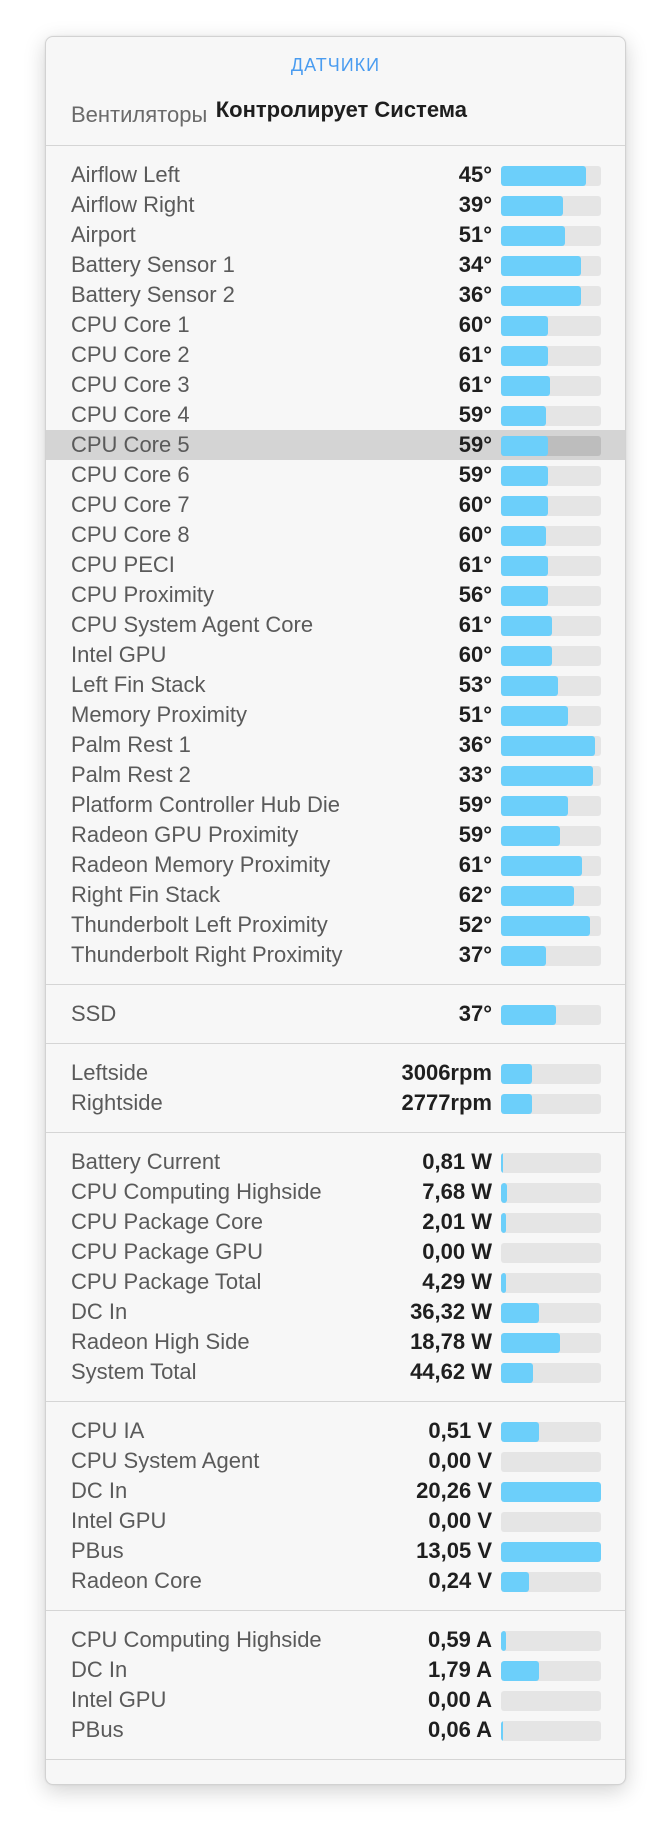  Describe the element at coordinates (335, 325) in the screenshot. I see `sensor-row: CPU Core 1 60°` at that location.